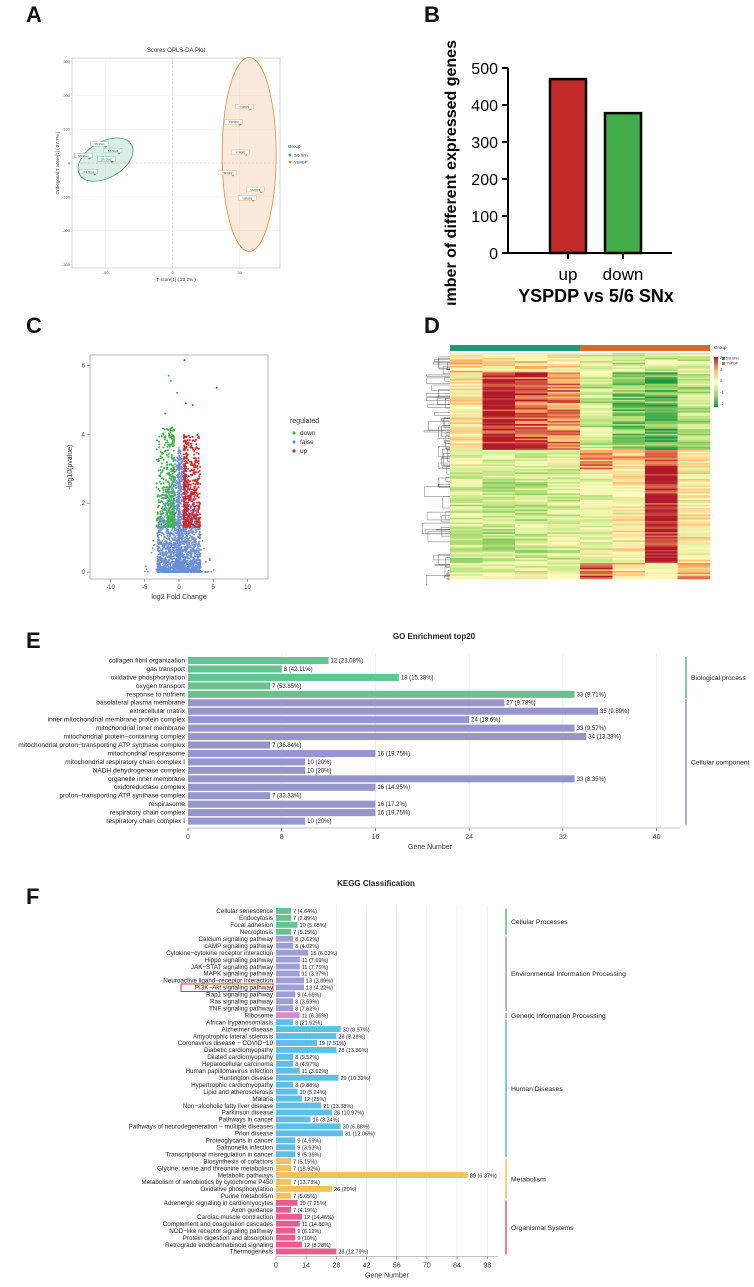 The width and height of the screenshot is (754, 1287). What do you see at coordinates (393, 788) in the screenshot?
I see `go-value-label: 16 (14.95%)` at bounding box center [393, 788].